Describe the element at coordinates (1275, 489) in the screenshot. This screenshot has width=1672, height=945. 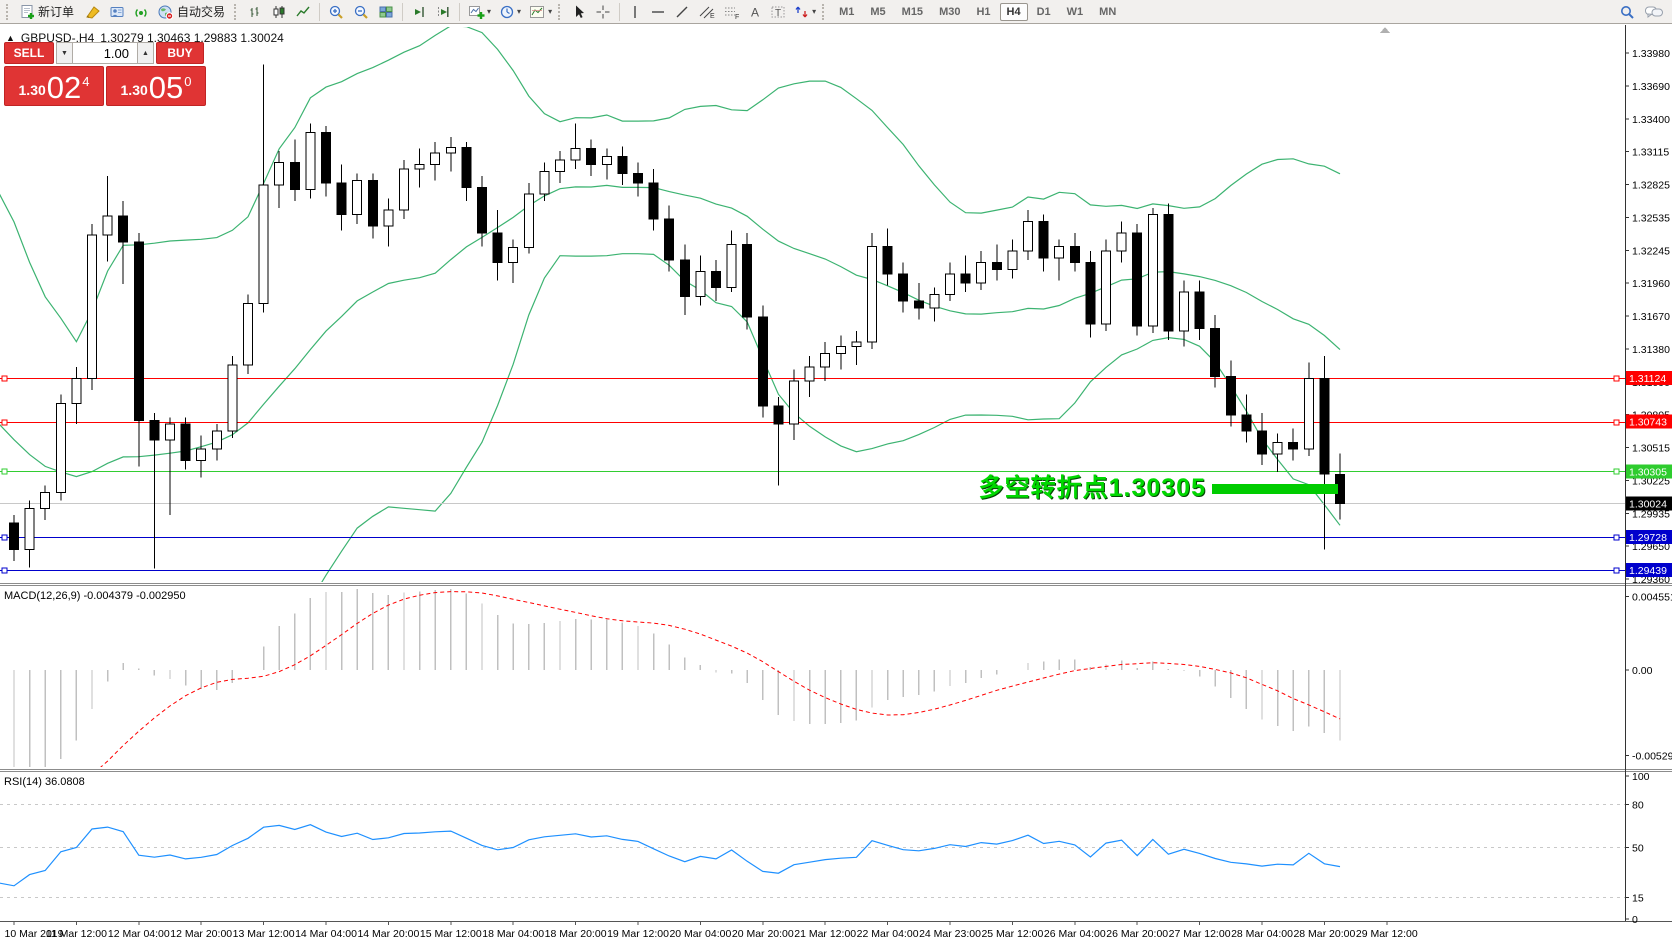
I see `annotation-bar` at that location.